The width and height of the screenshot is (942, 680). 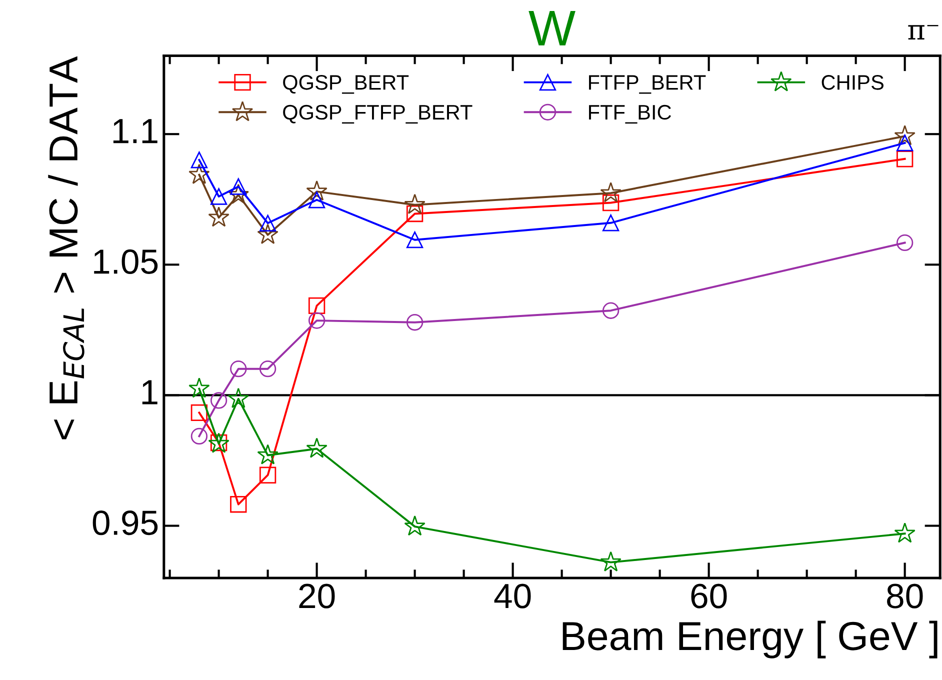 I want to click on y-tick-label: 1.1, so click(x=135, y=131).